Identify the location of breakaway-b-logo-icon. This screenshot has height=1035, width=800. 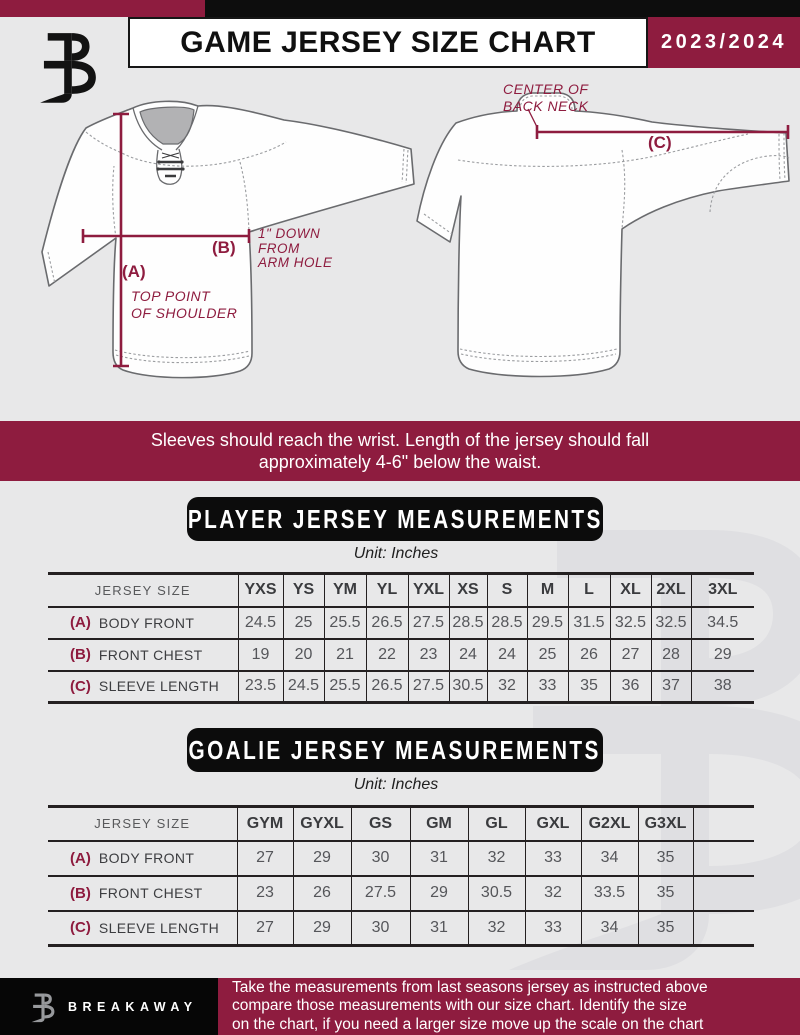
(43, 1007).